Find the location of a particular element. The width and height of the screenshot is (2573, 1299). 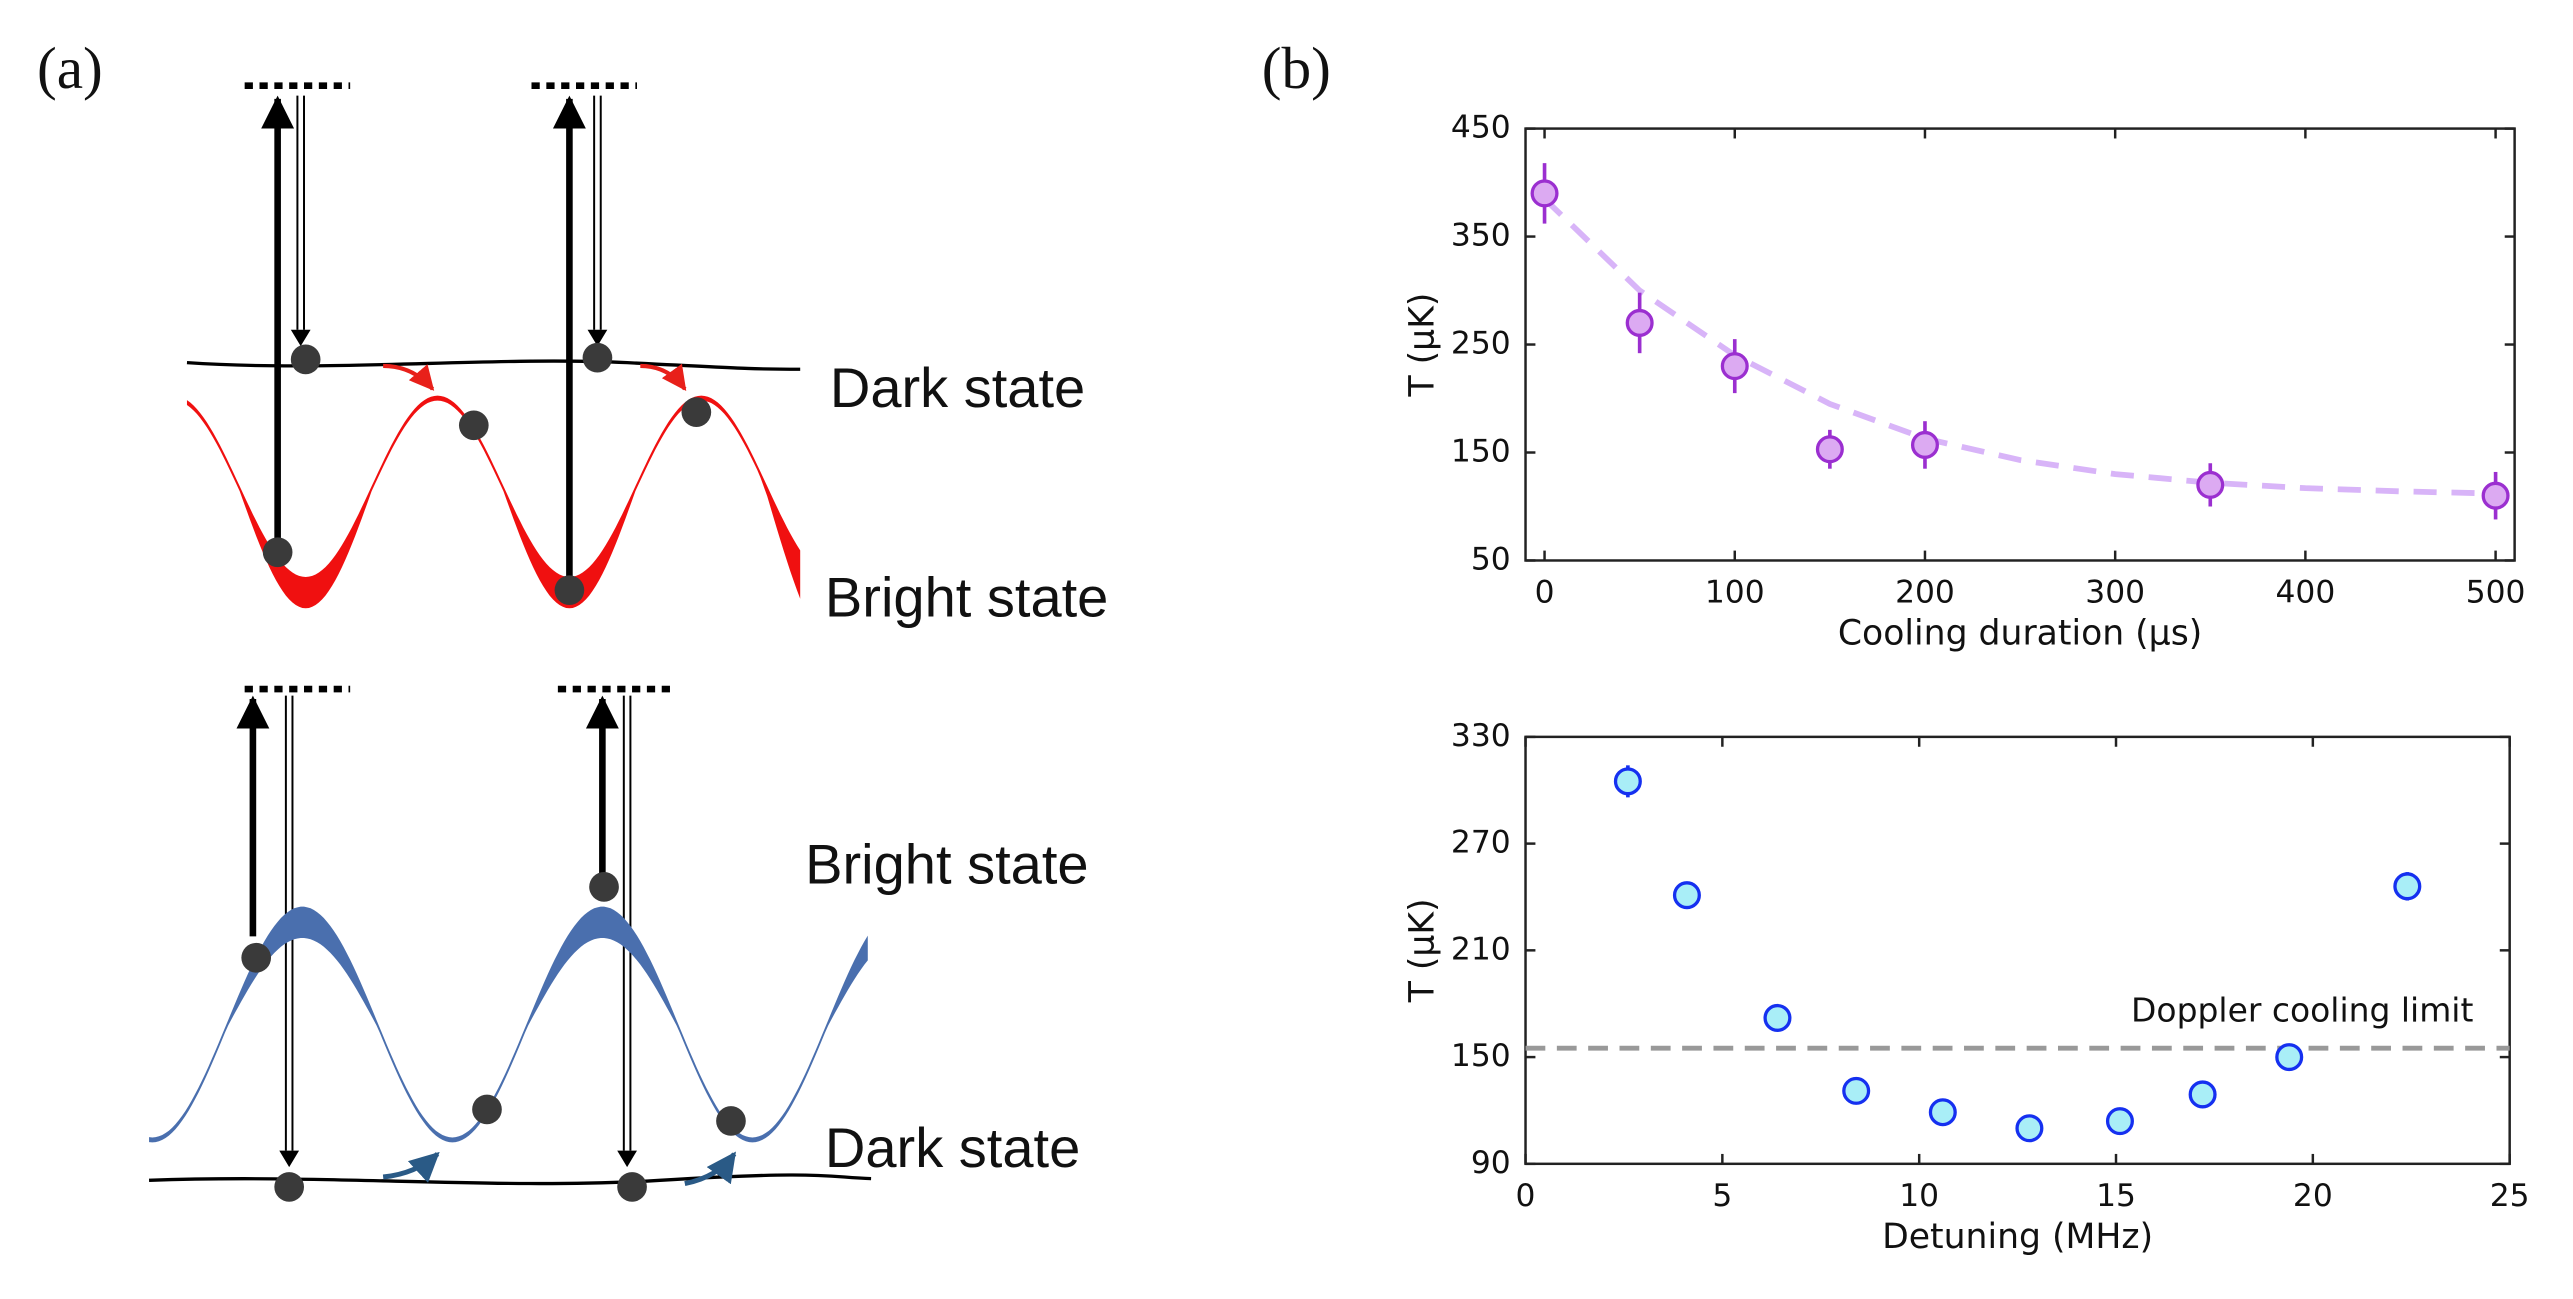

y-tick-label: 450 is located at coordinates (1481, 128).